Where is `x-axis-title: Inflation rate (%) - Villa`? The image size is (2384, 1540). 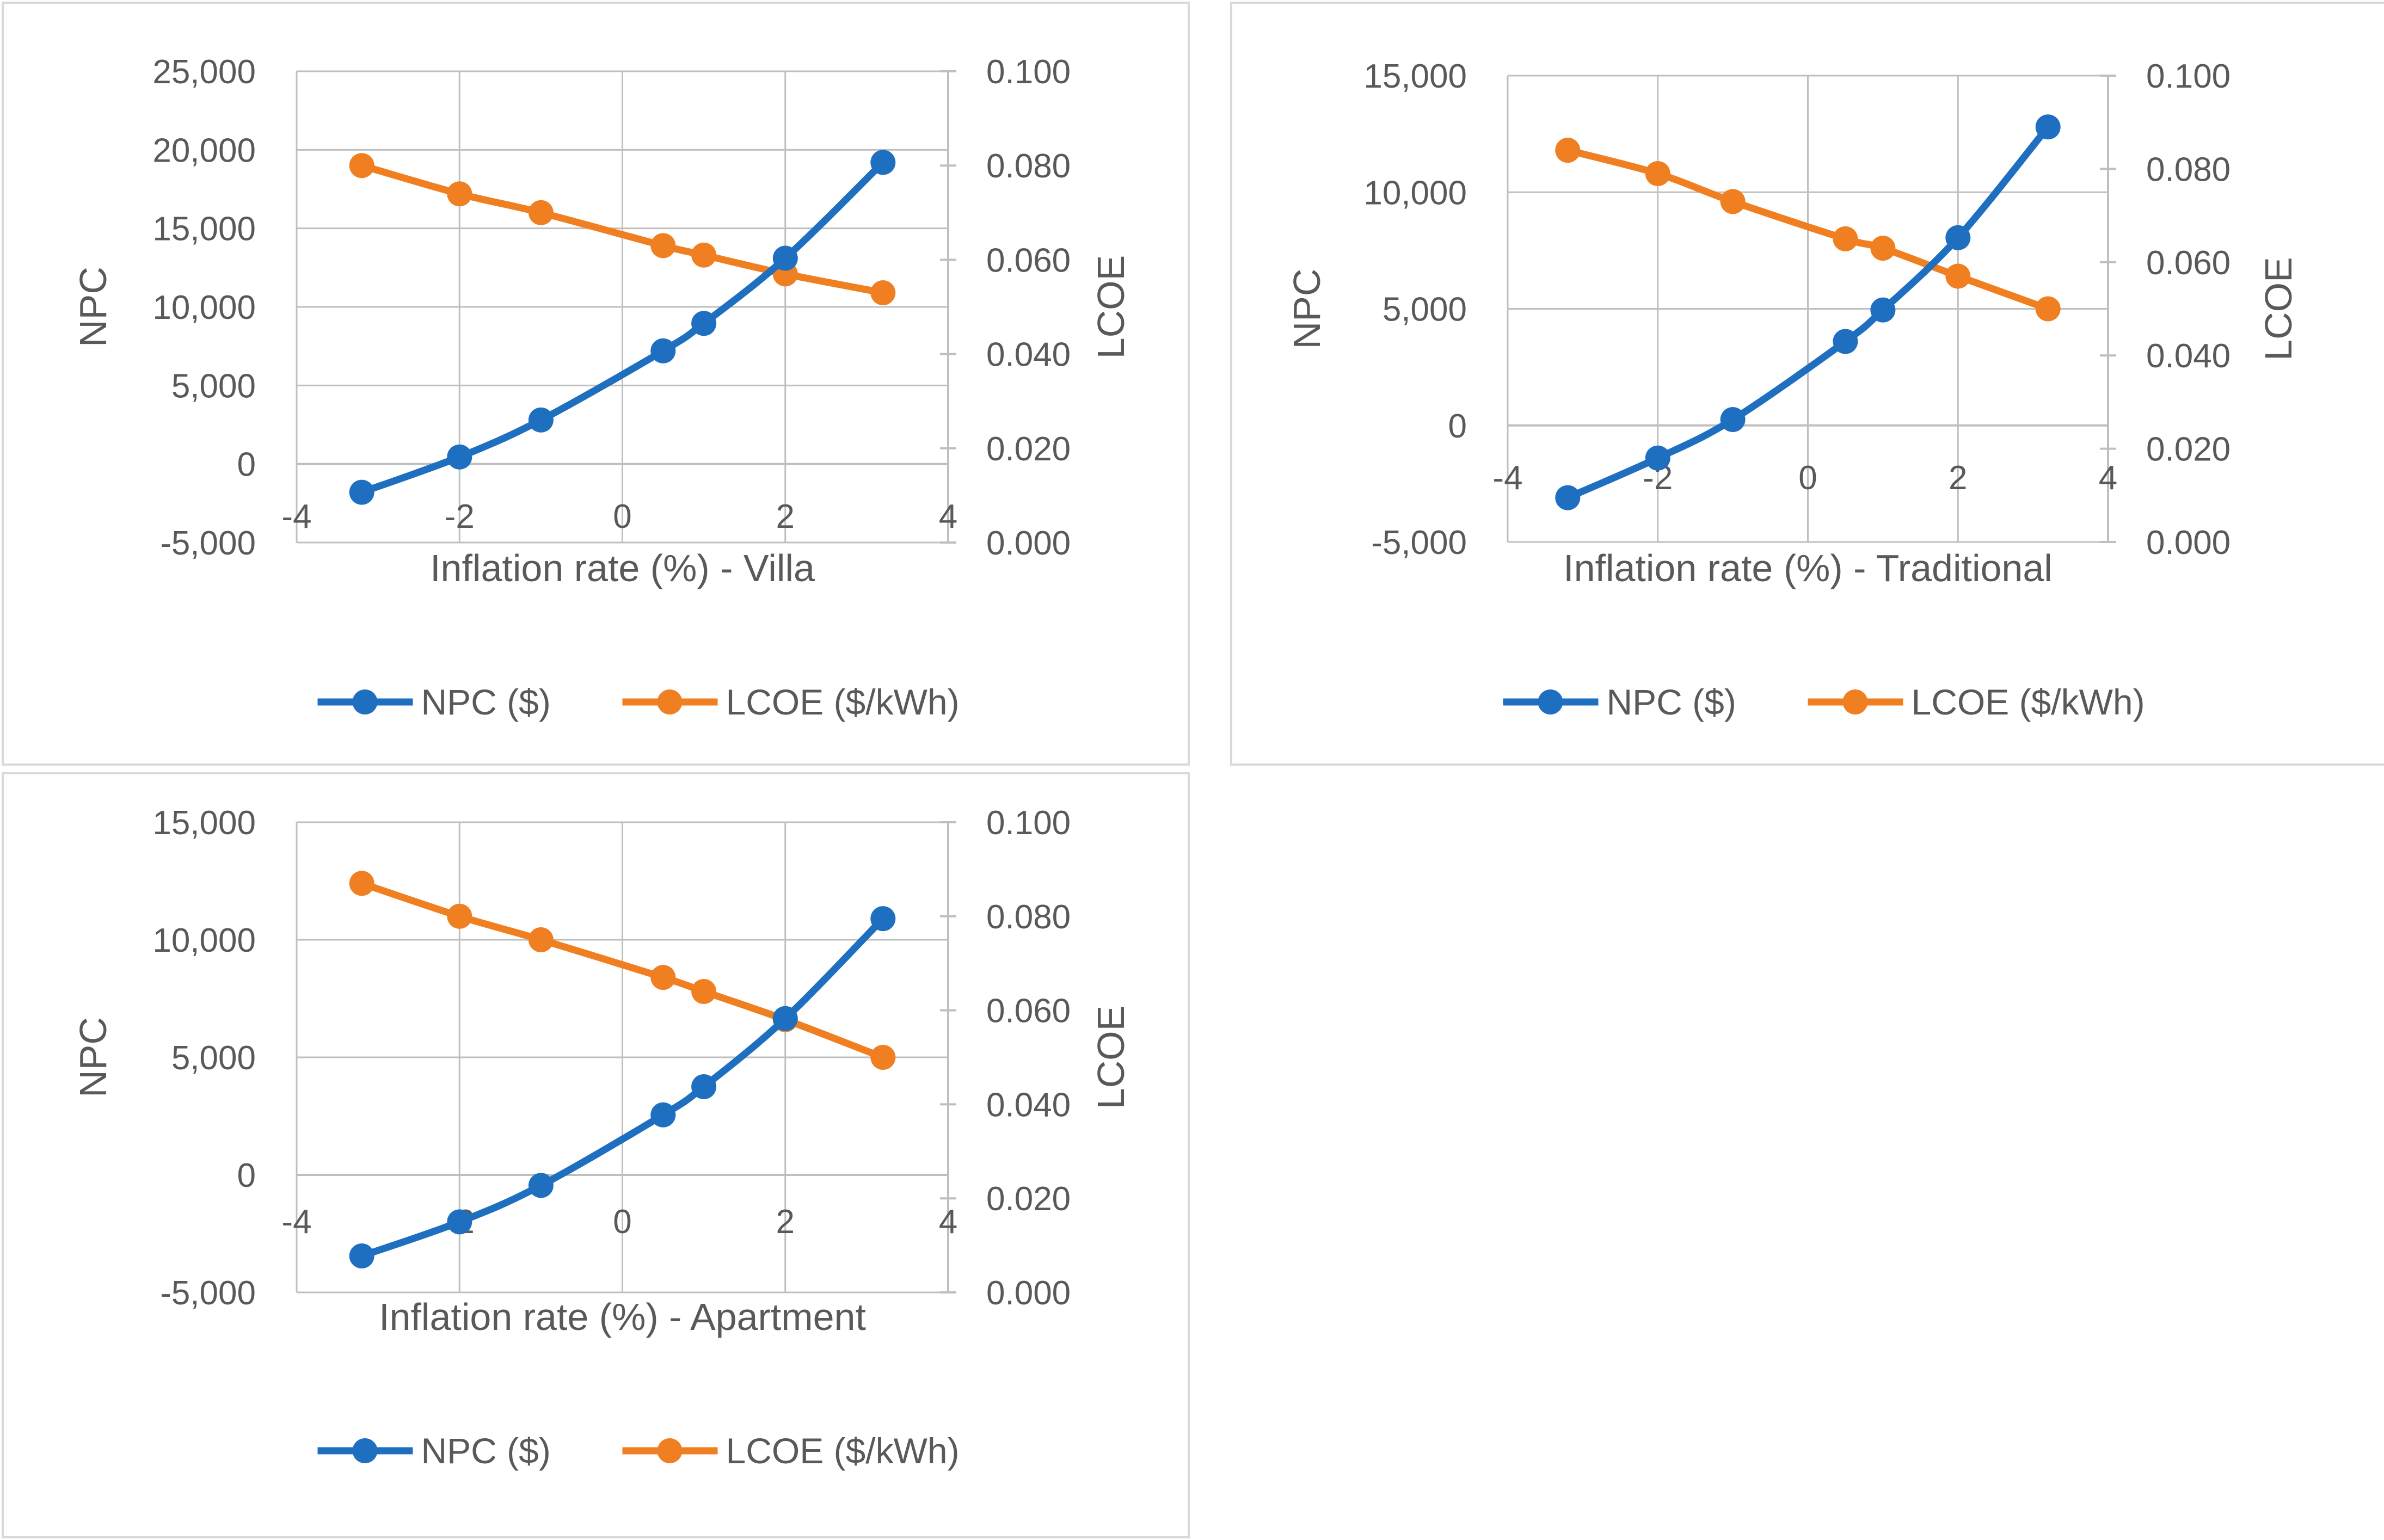
x-axis-title: Inflation rate (%) - Villa is located at coordinates (622, 568).